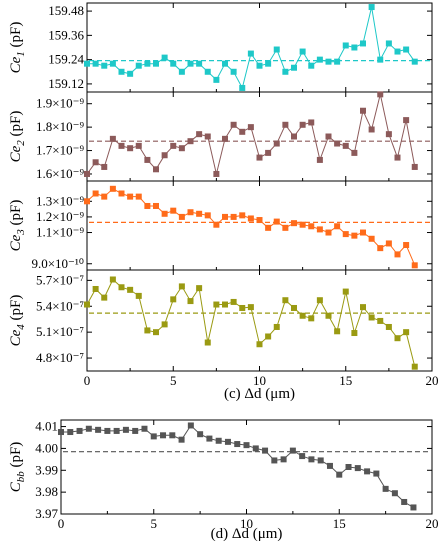 This screenshot has width=440, height=550. Describe the element at coordinates (17, 48) in the screenshot. I see `ce1-ylabel: Ce1 (pF)` at that location.